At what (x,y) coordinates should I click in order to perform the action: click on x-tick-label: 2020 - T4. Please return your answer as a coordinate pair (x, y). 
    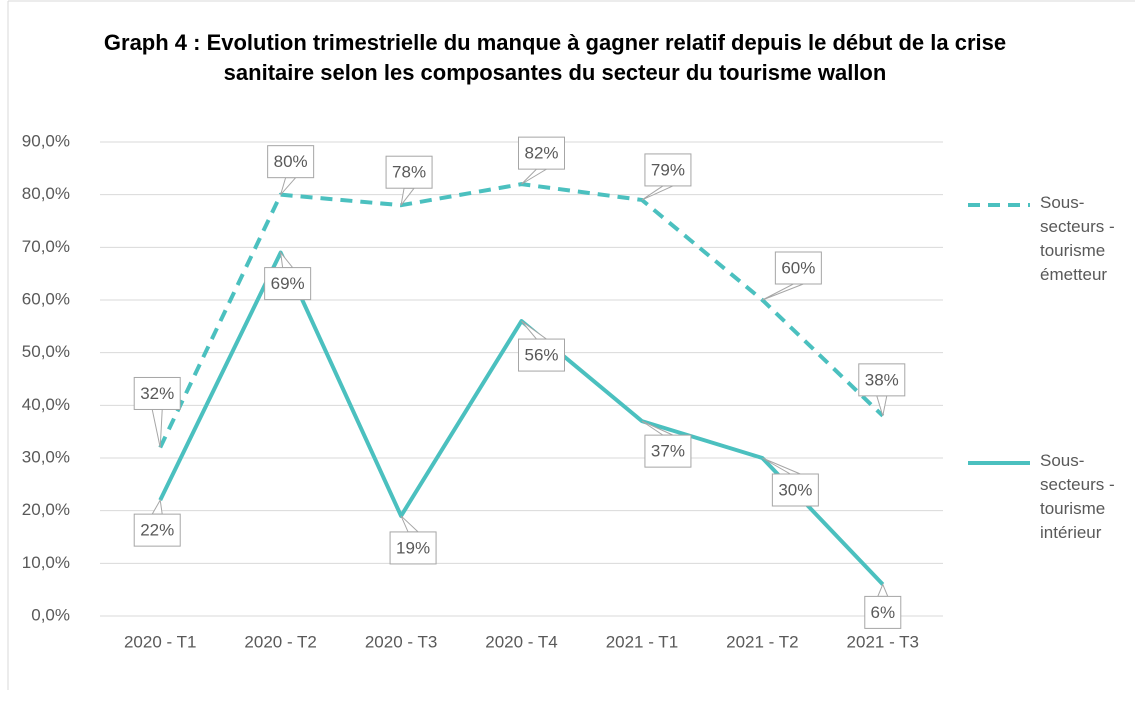
    Looking at the image, I should click on (521, 641).